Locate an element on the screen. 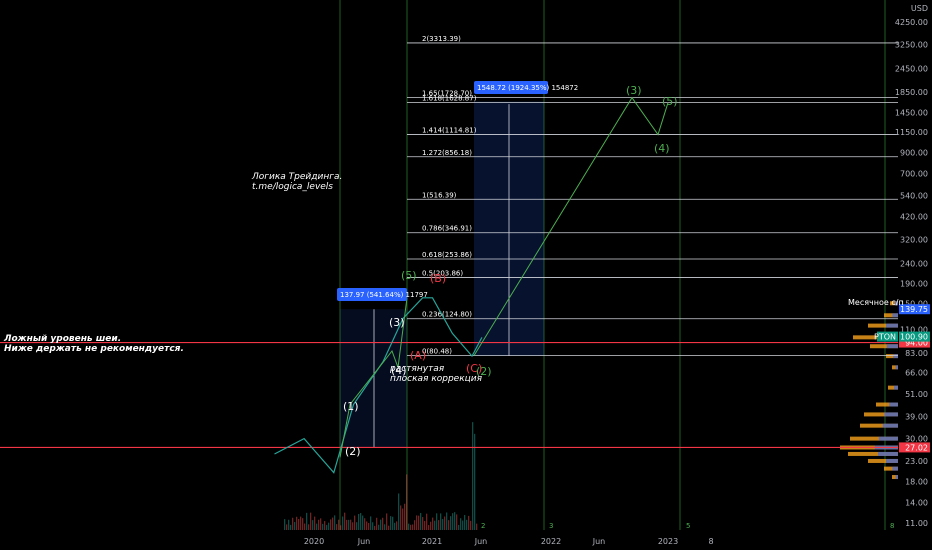 Image resolution: width=932 pixels, height=550 pixels. y-tick-label: 1150.00 is located at coordinates (911, 132).